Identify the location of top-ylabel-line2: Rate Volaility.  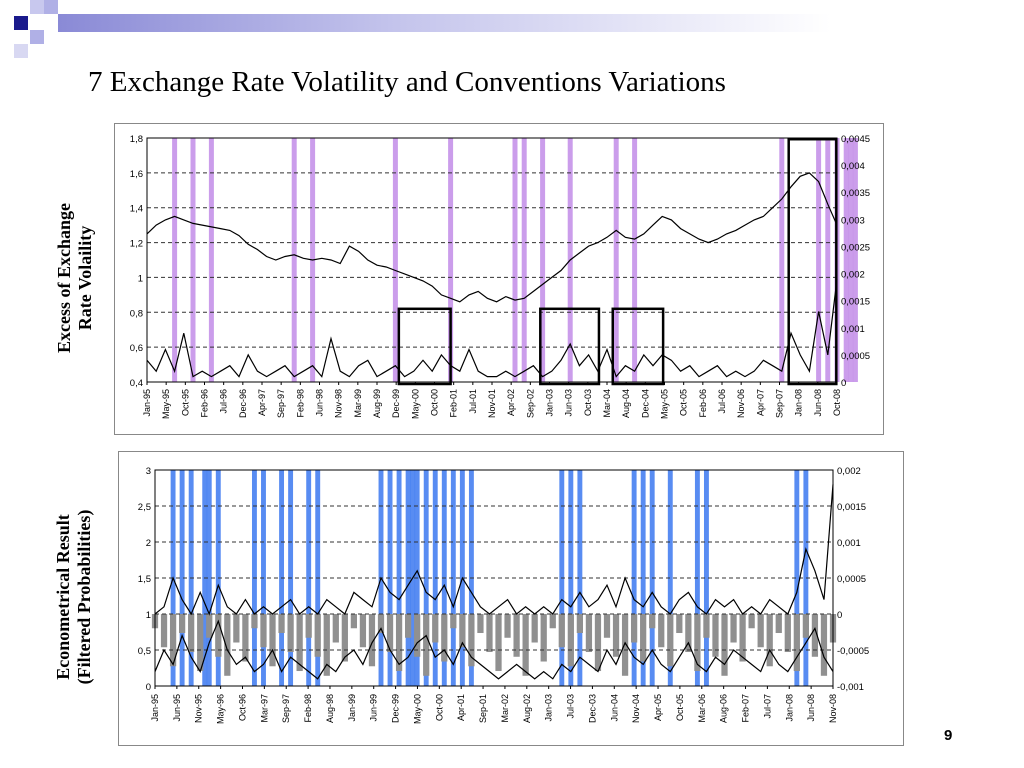
(85, 278).